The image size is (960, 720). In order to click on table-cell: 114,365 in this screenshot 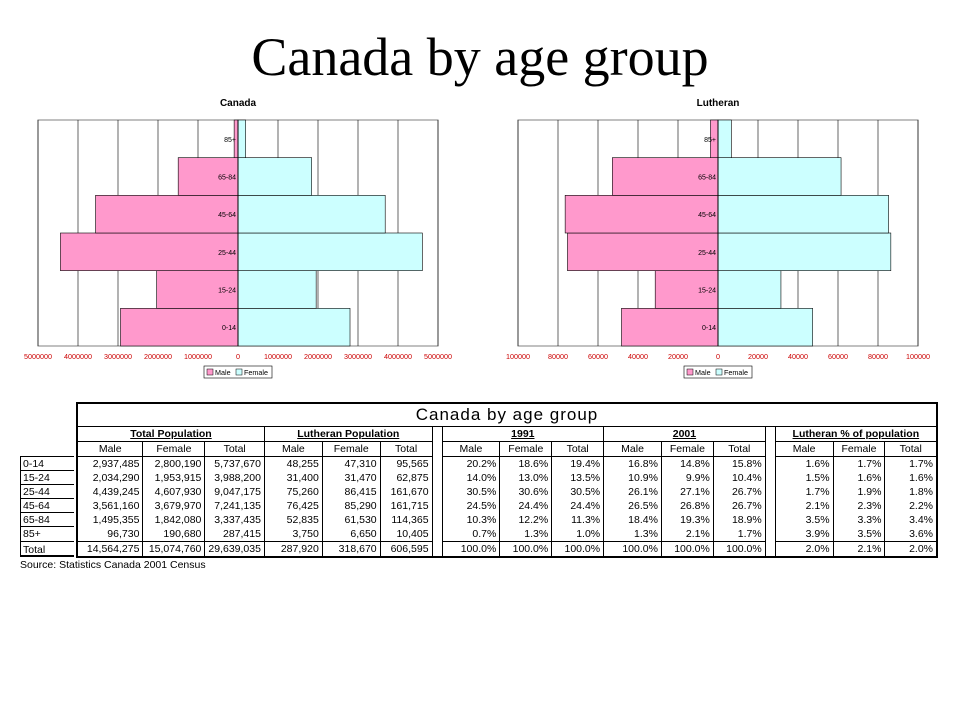, I will do `click(406, 520)`.